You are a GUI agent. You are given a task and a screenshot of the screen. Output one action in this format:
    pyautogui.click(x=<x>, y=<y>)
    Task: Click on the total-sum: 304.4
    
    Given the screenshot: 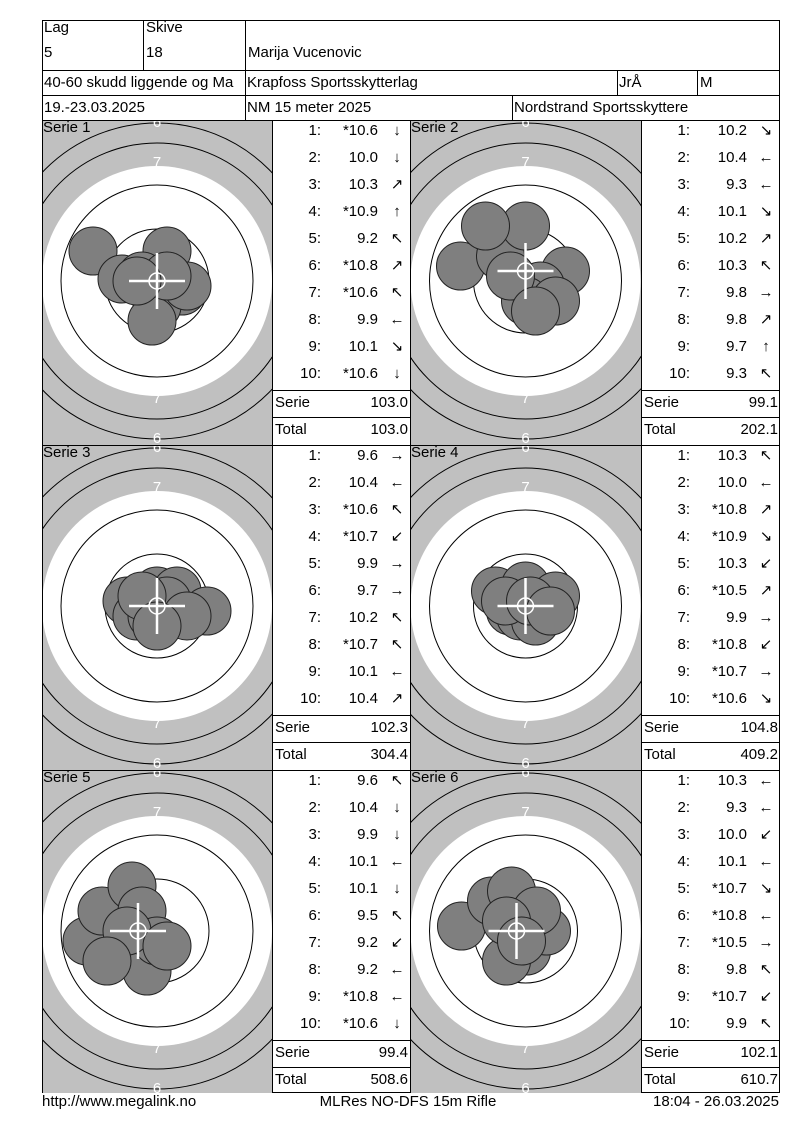 What is the action you would take?
    pyautogui.click(x=389, y=754)
    